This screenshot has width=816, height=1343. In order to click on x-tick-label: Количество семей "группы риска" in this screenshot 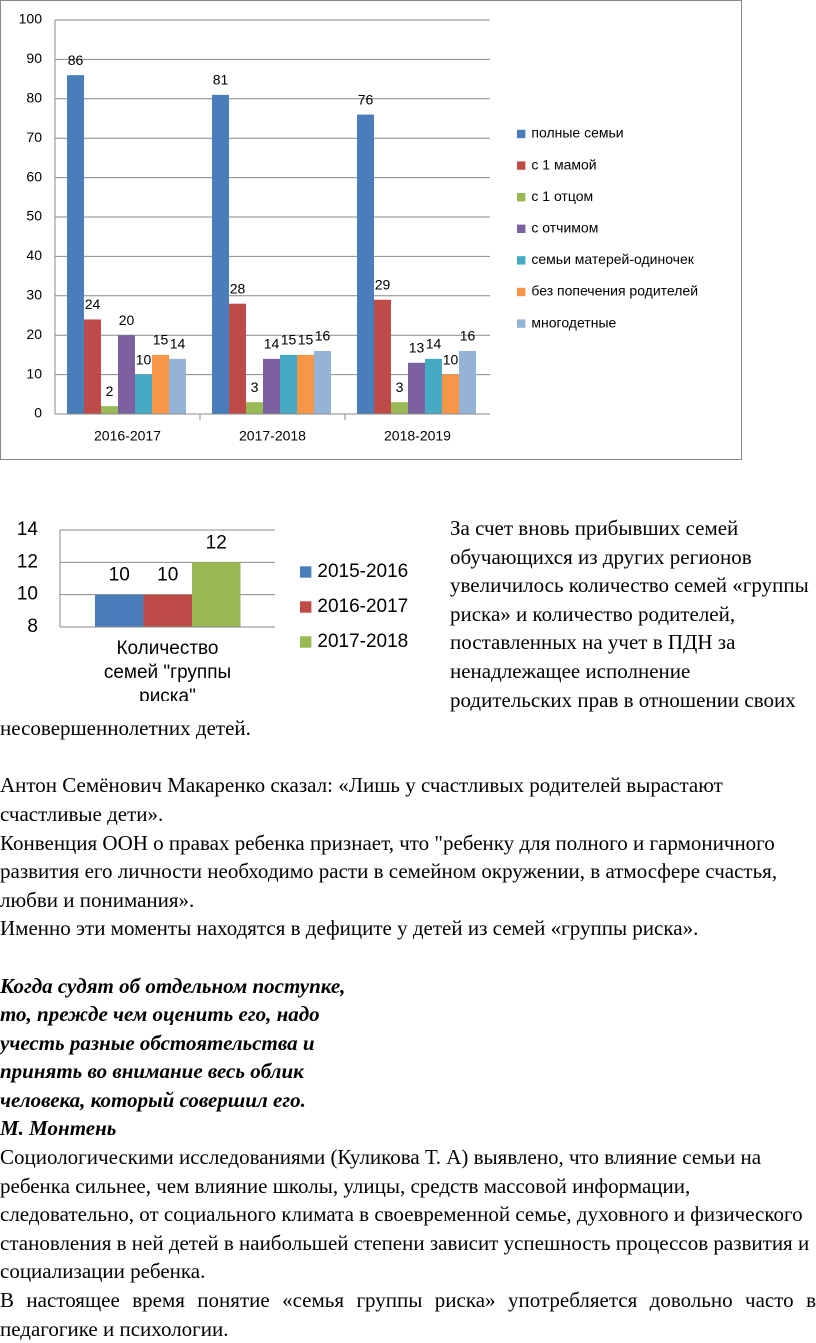, I will do `click(167, 669)`.